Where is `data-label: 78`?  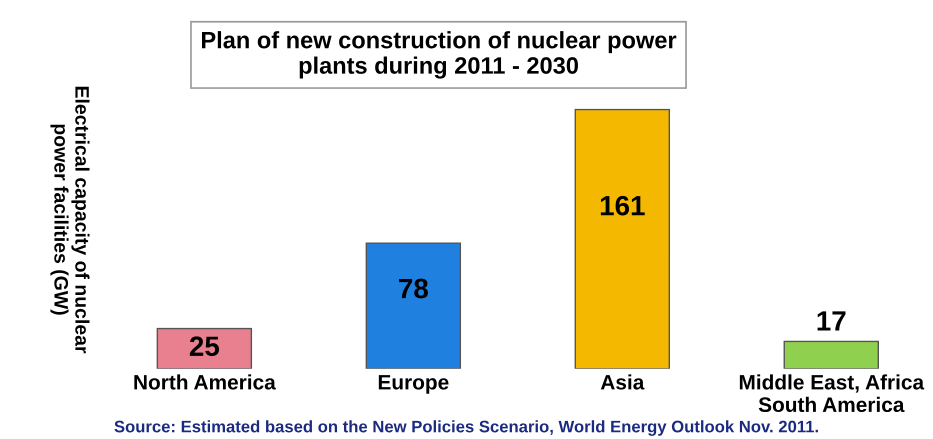 data-label: 78 is located at coordinates (413, 288).